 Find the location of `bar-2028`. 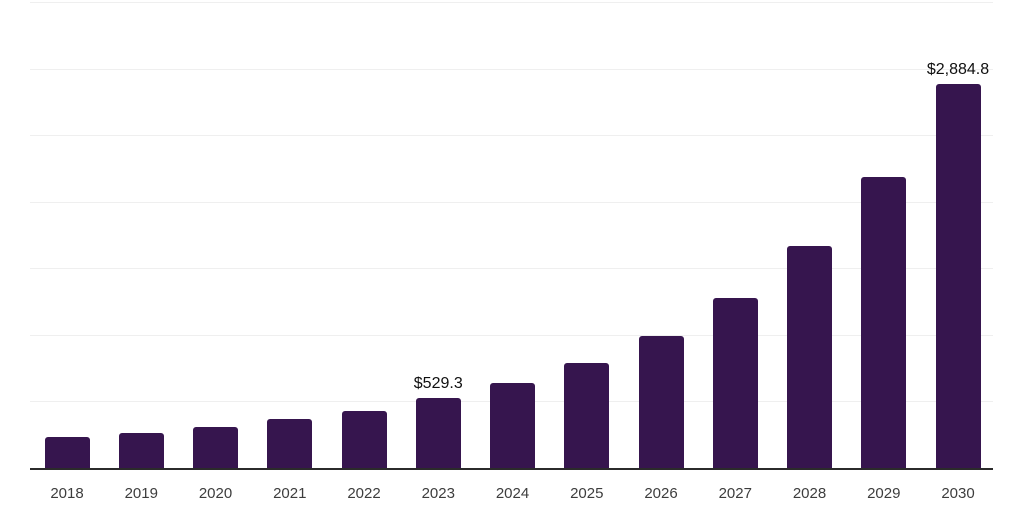

bar-2028 is located at coordinates (809, 356).